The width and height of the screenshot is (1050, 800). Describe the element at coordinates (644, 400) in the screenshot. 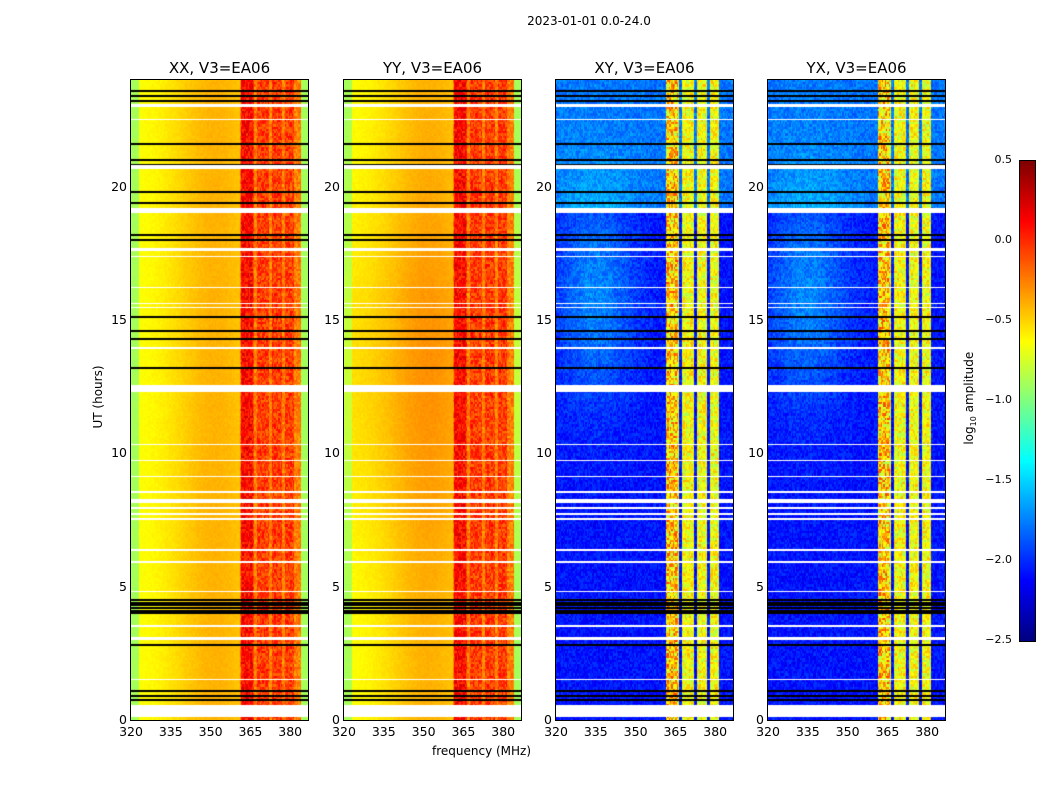

I see `heatmap-panel-xy` at that location.